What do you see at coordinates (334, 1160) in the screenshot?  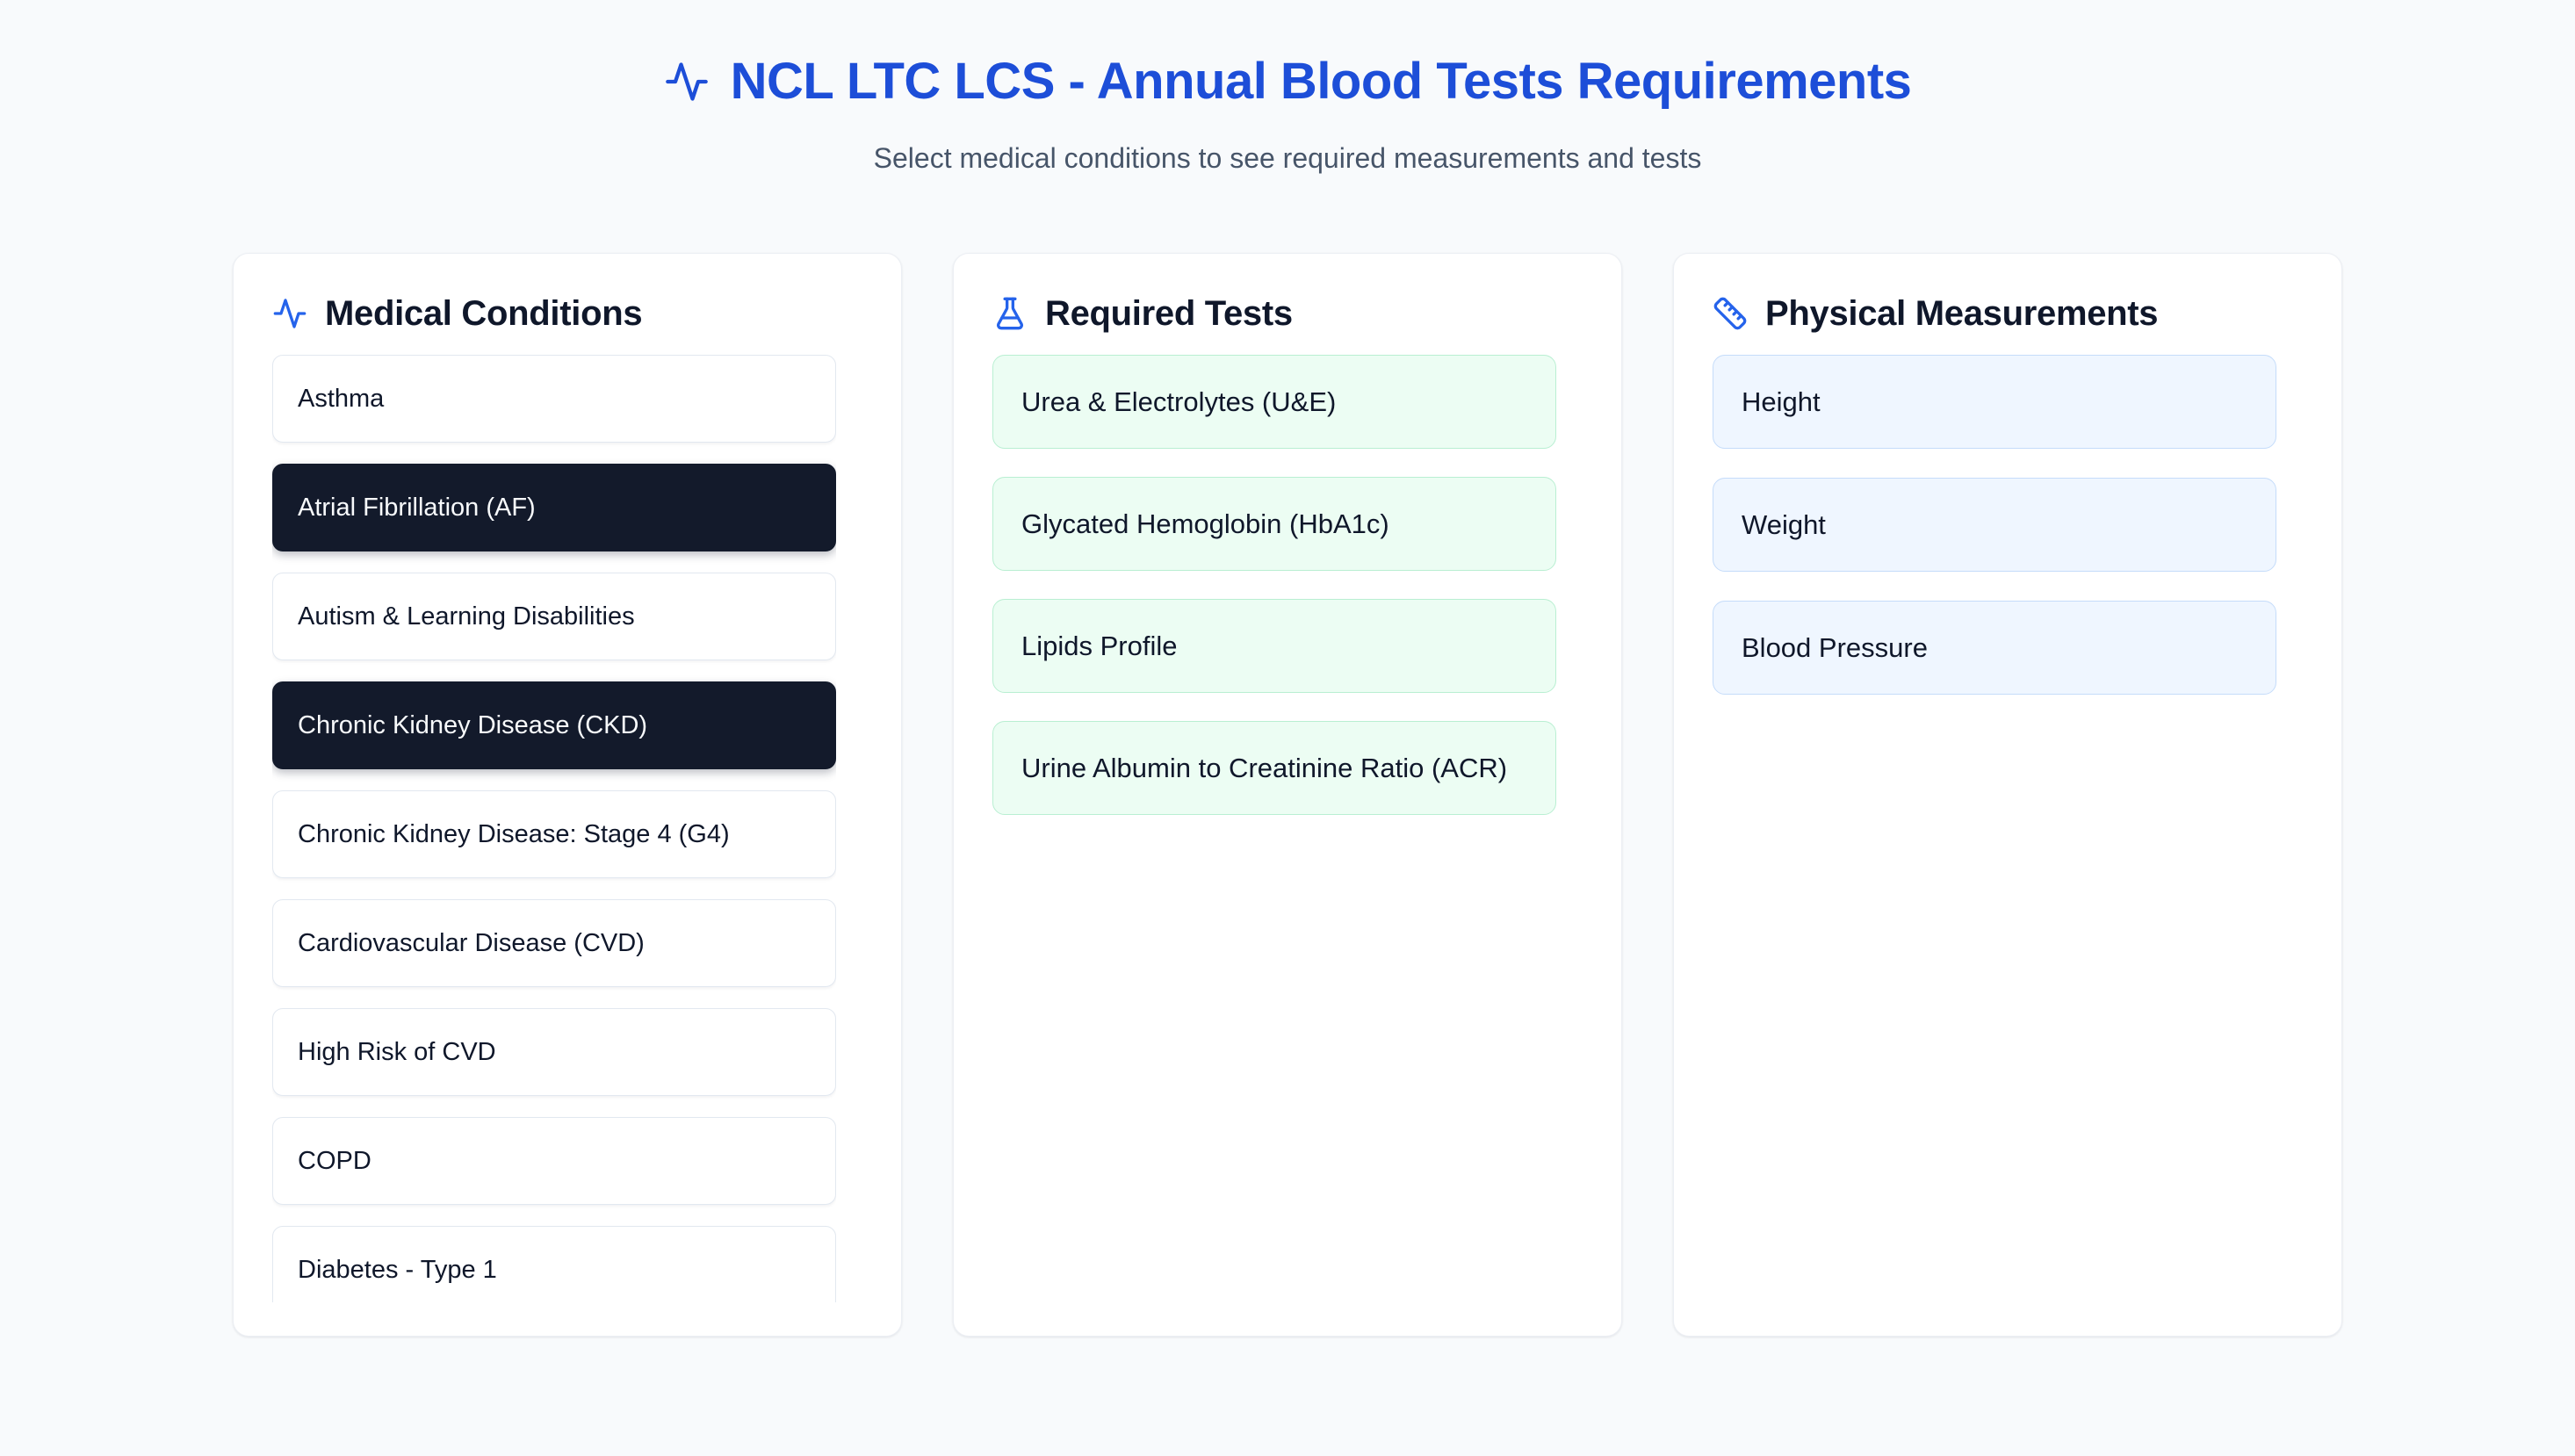 I see `condition-label: COPD` at bounding box center [334, 1160].